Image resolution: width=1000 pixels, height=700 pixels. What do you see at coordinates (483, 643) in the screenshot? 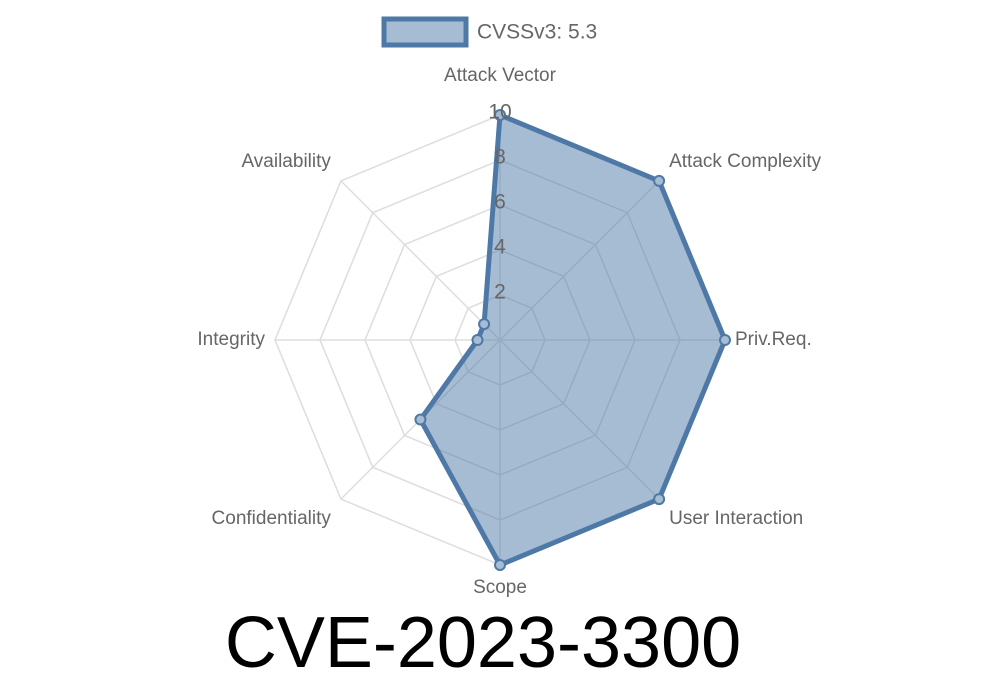
I see `chart-title: CVE-2023-3300` at bounding box center [483, 643].